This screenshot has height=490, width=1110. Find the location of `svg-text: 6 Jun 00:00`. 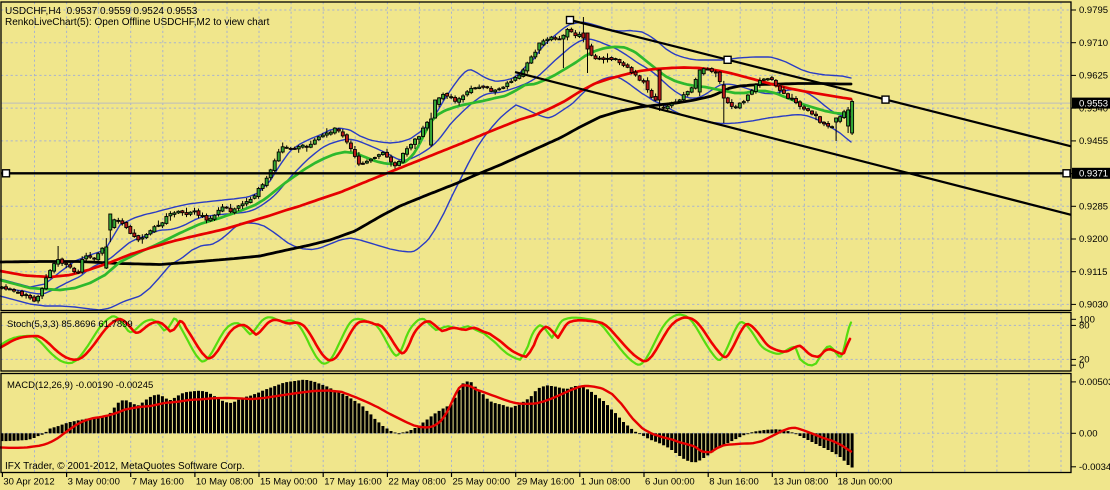

svg-text: 6 Jun 00:00 is located at coordinates (670, 482).